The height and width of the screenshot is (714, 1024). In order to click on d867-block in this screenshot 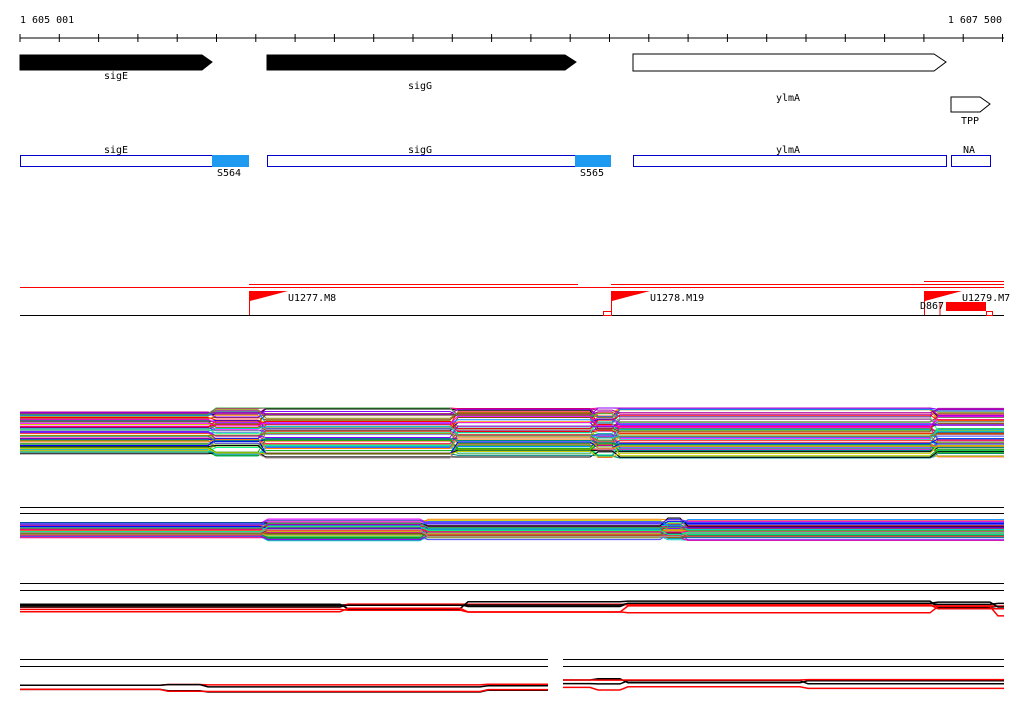, I will do `click(966, 306)`.